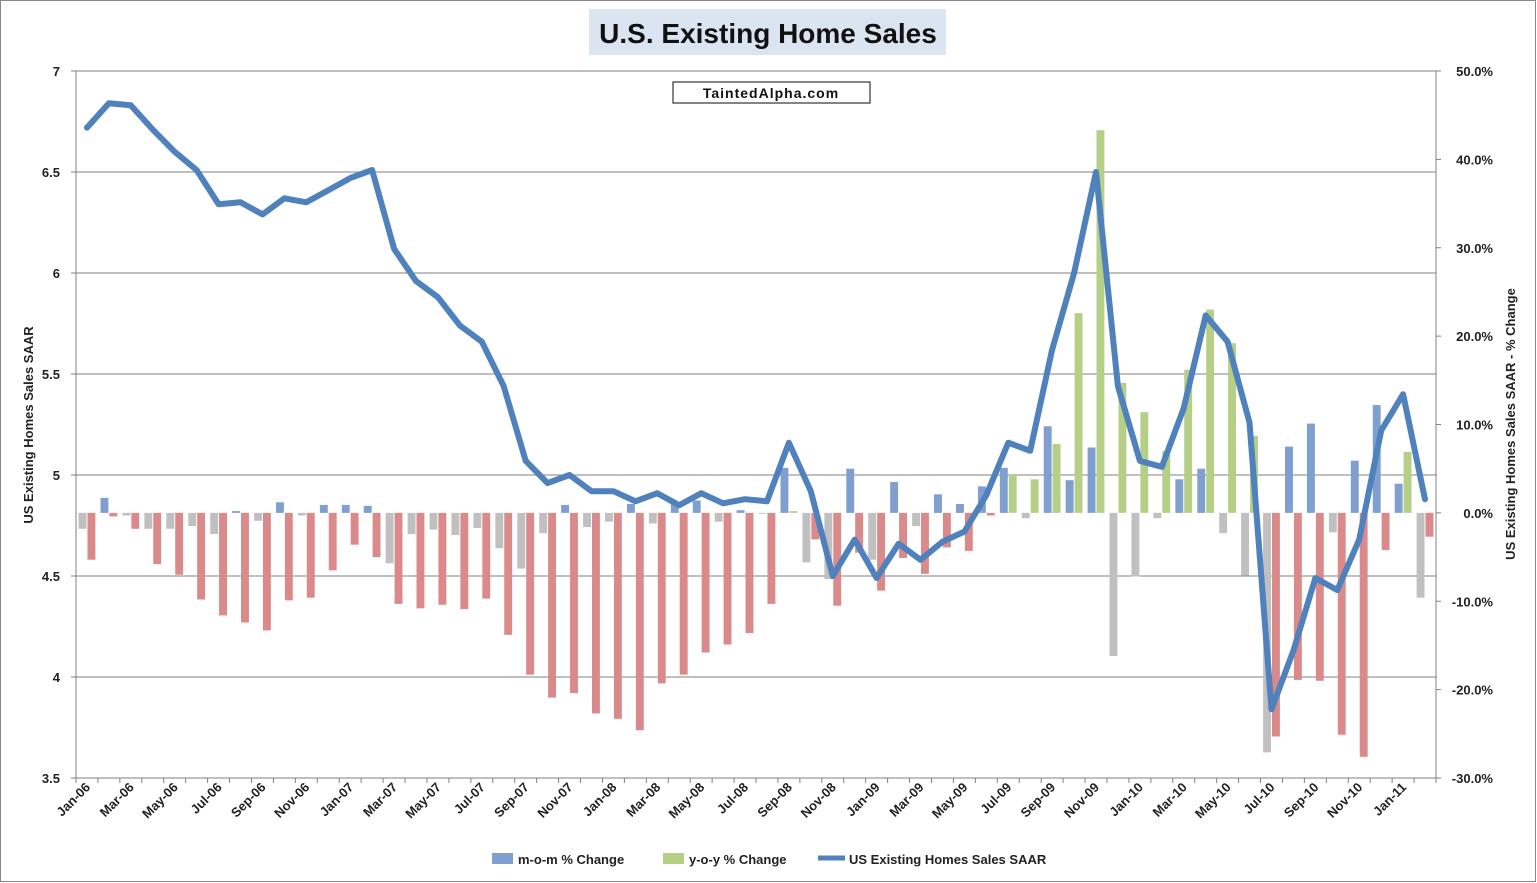  What do you see at coordinates (738, 859) in the screenshot?
I see `legend-label-yoy: y-o-y % Change` at bounding box center [738, 859].